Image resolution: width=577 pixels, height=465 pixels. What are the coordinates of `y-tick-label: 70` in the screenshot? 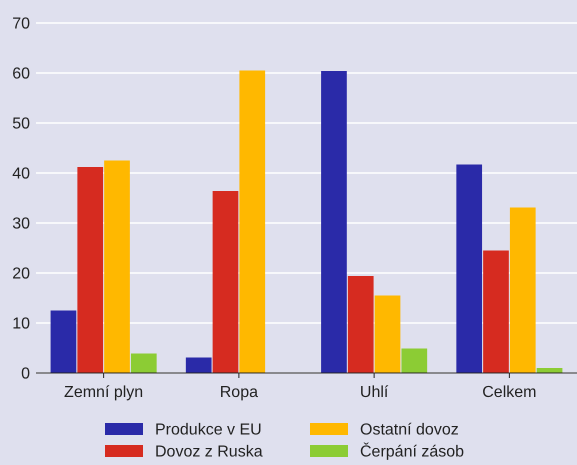 It's located at (21, 24).